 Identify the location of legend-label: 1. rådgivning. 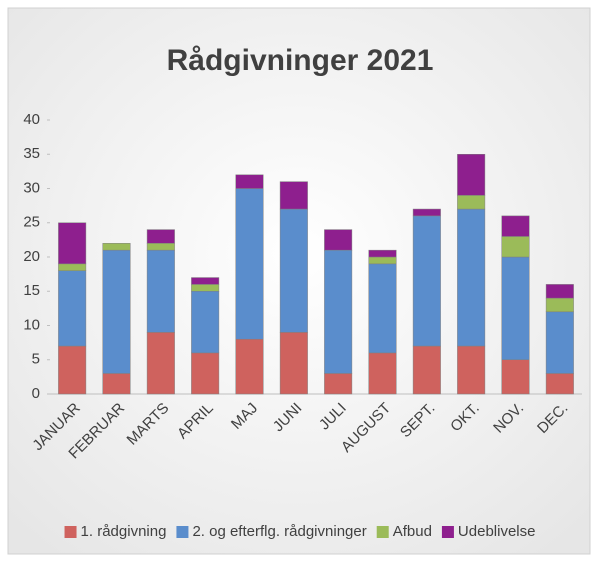
(124, 531).